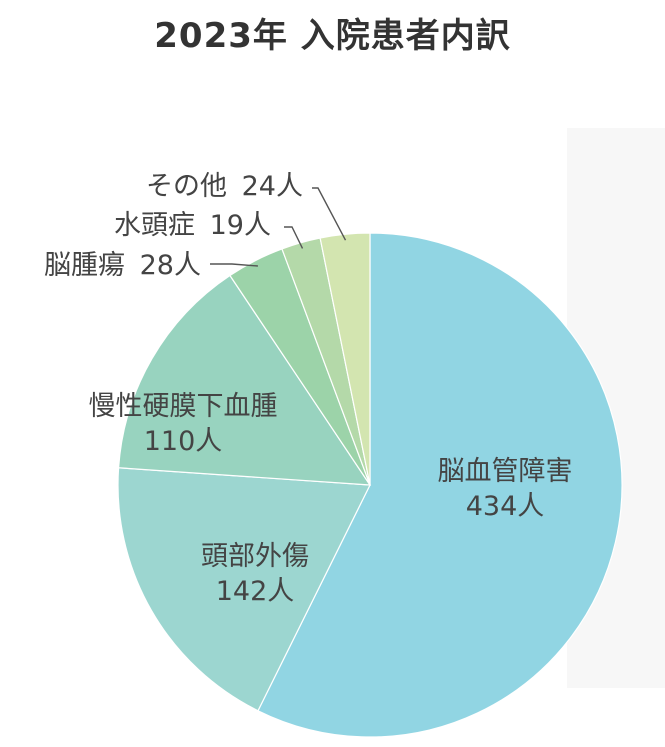 Image resolution: width=665 pixels, height=747 pixels. What do you see at coordinates (332, 36) in the screenshot?
I see `chart-title: 2023年 入院患者内訳` at bounding box center [332, 36].